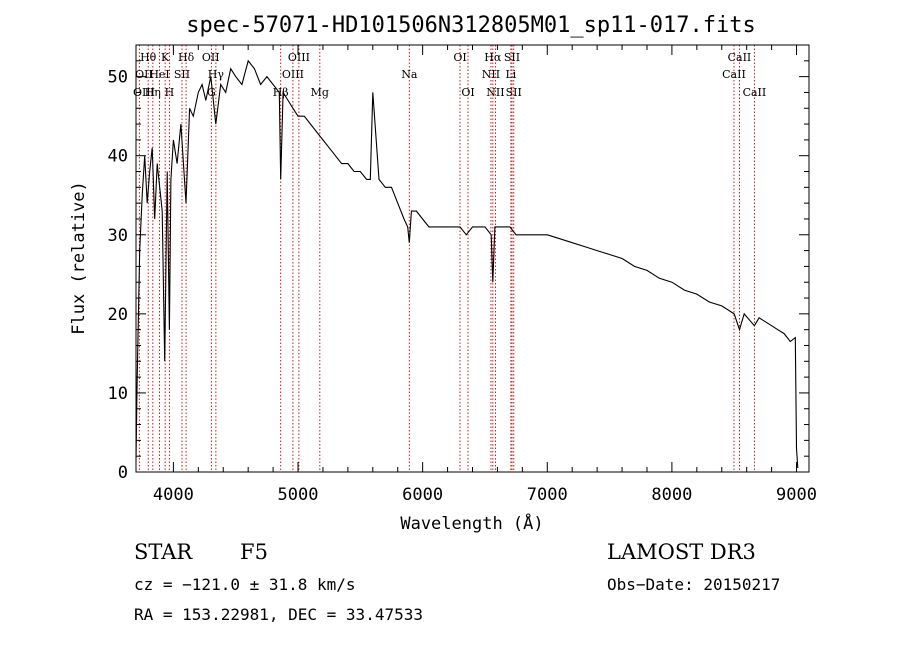  Describe the element at coordinates (694, 584) in the screenshot. I see `obs-date: Obs−Date: 20150217` at that location.